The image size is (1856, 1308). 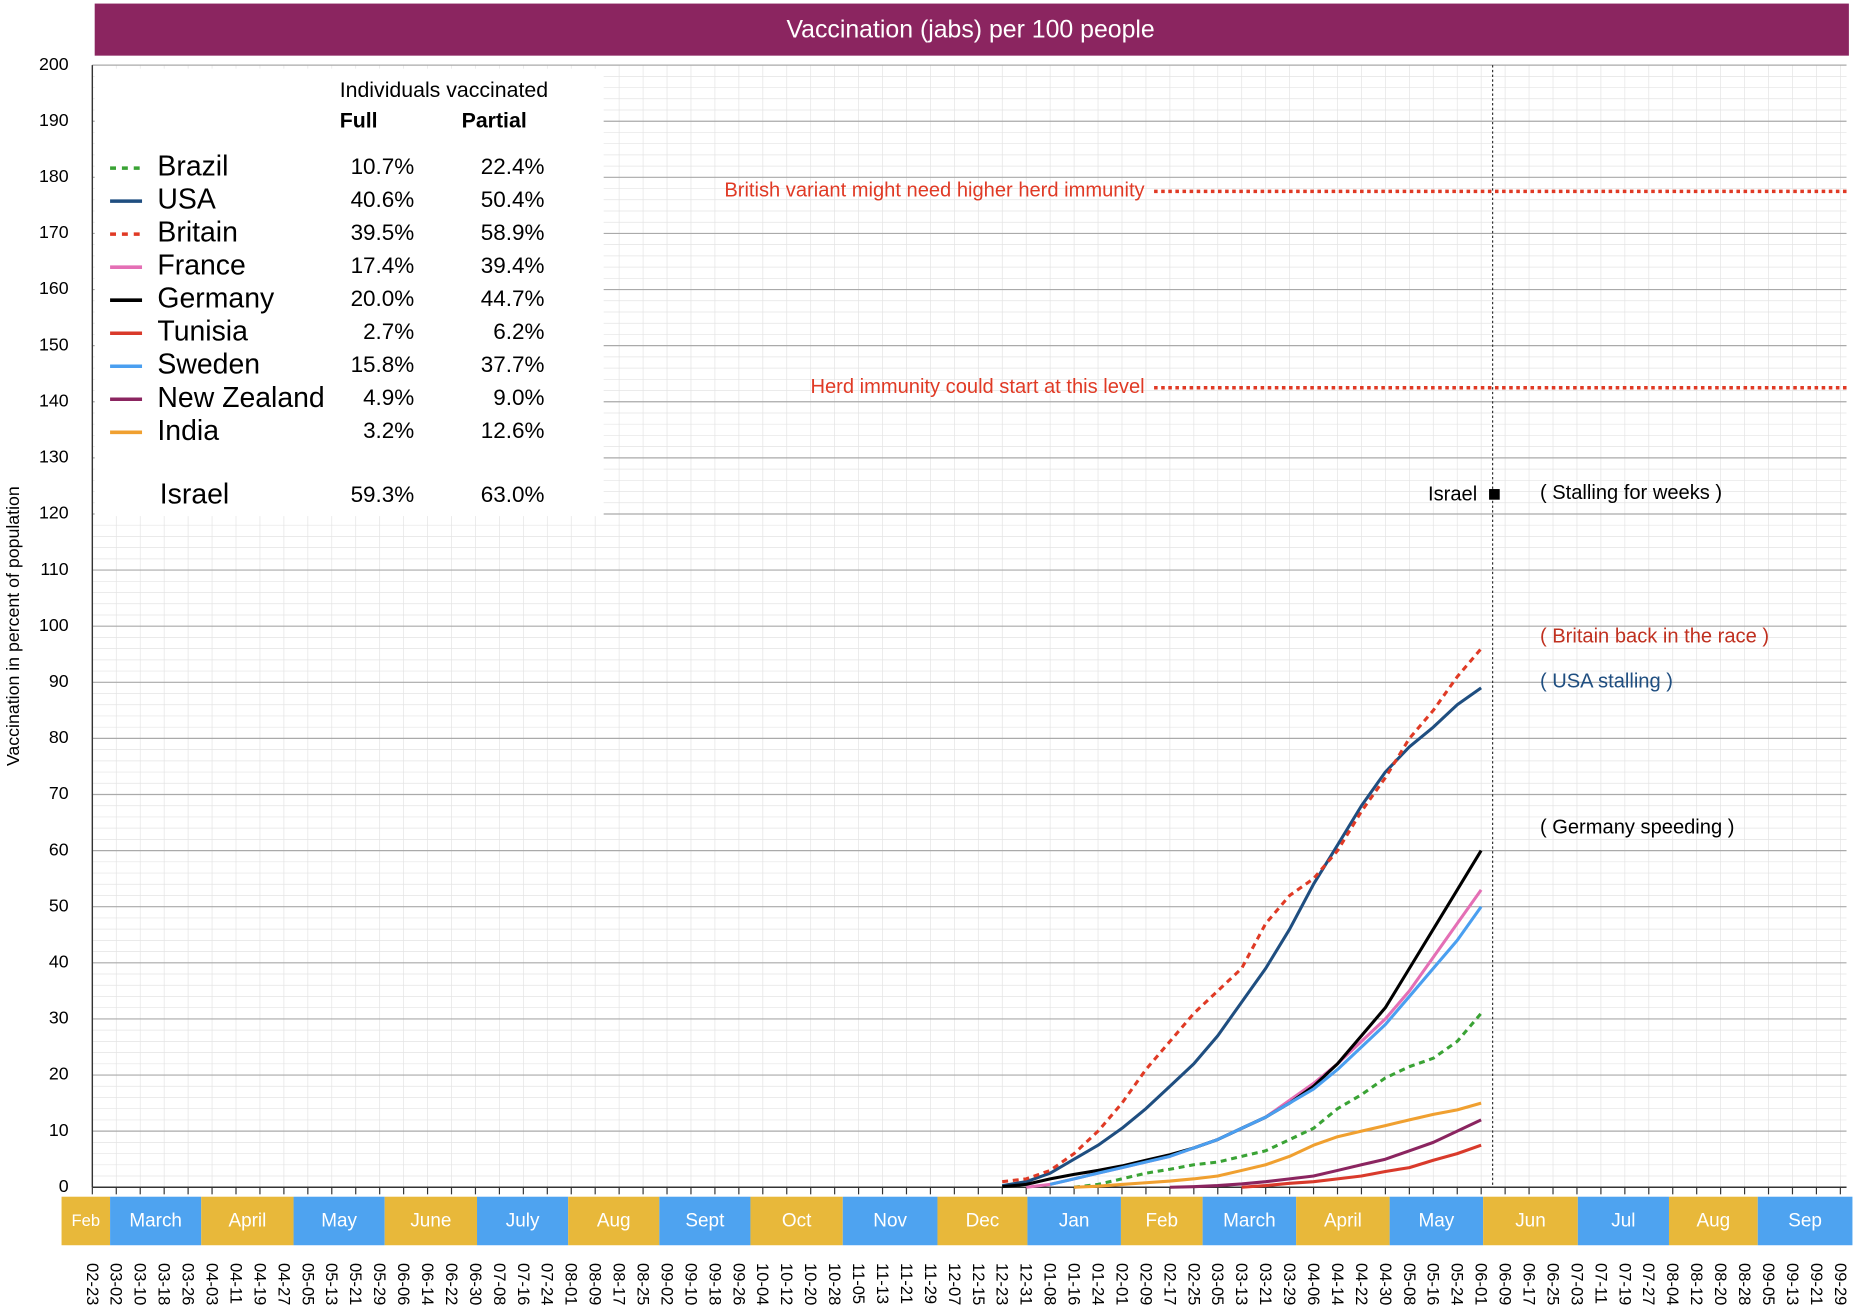 I want to click on x-tick-label: 08-09, so click(x=595, y=1284).